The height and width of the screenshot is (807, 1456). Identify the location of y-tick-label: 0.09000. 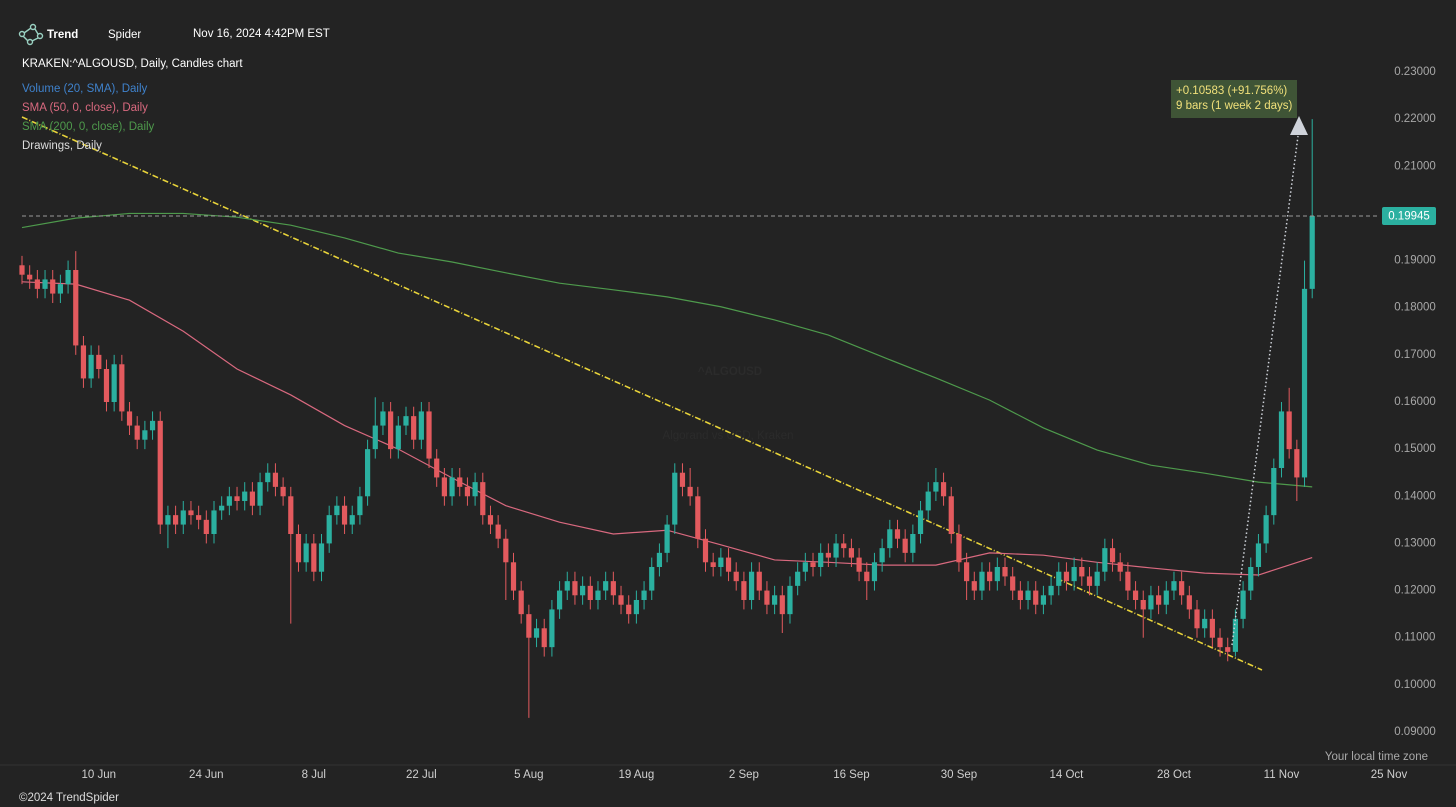
(1415, 732).